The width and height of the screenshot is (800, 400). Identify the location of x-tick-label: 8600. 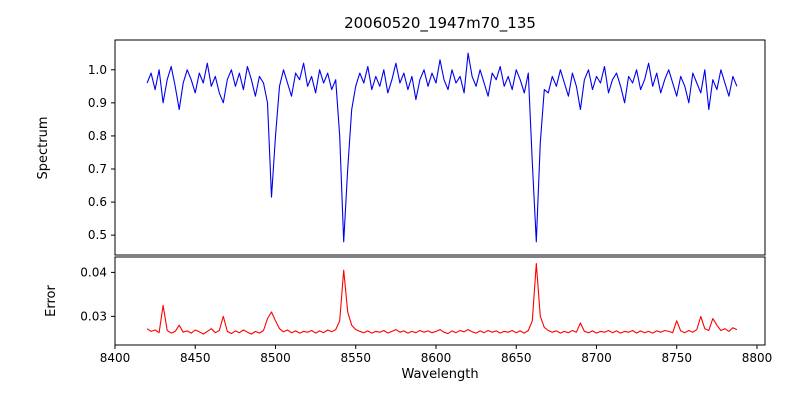
(436, 358).